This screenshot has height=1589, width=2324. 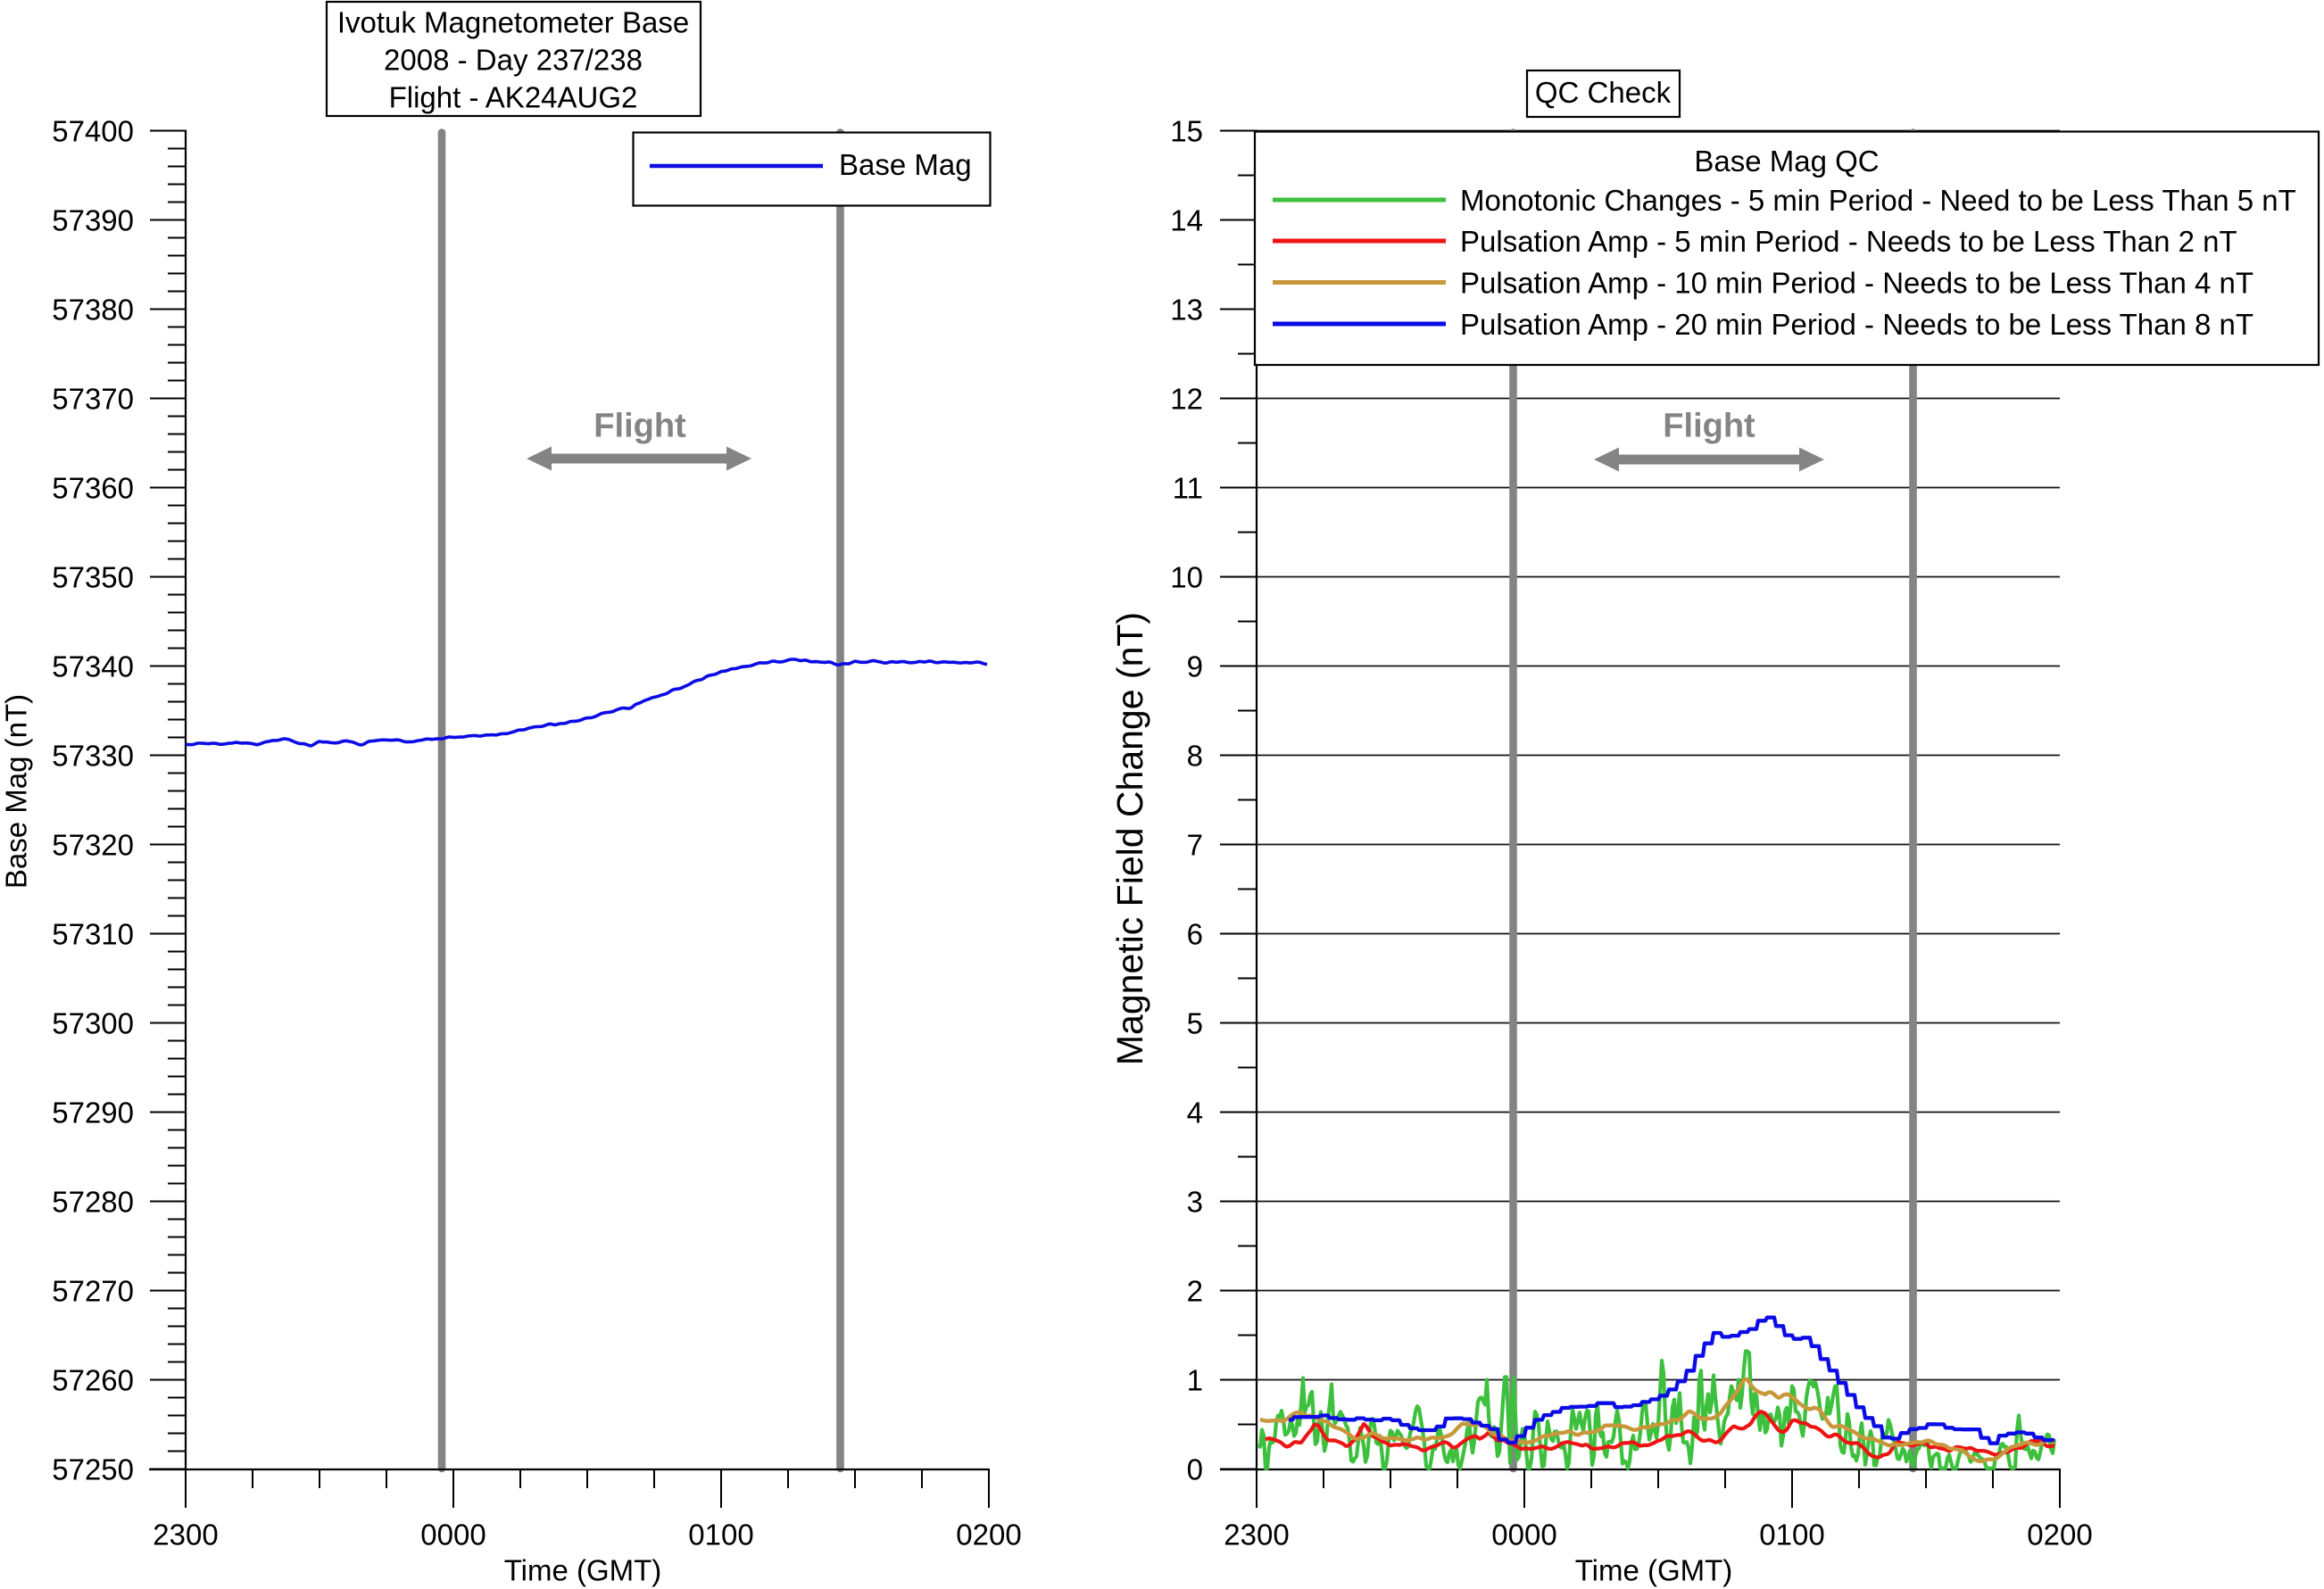 I want to click on svg-text: 13, so click(x=1186, y=310).